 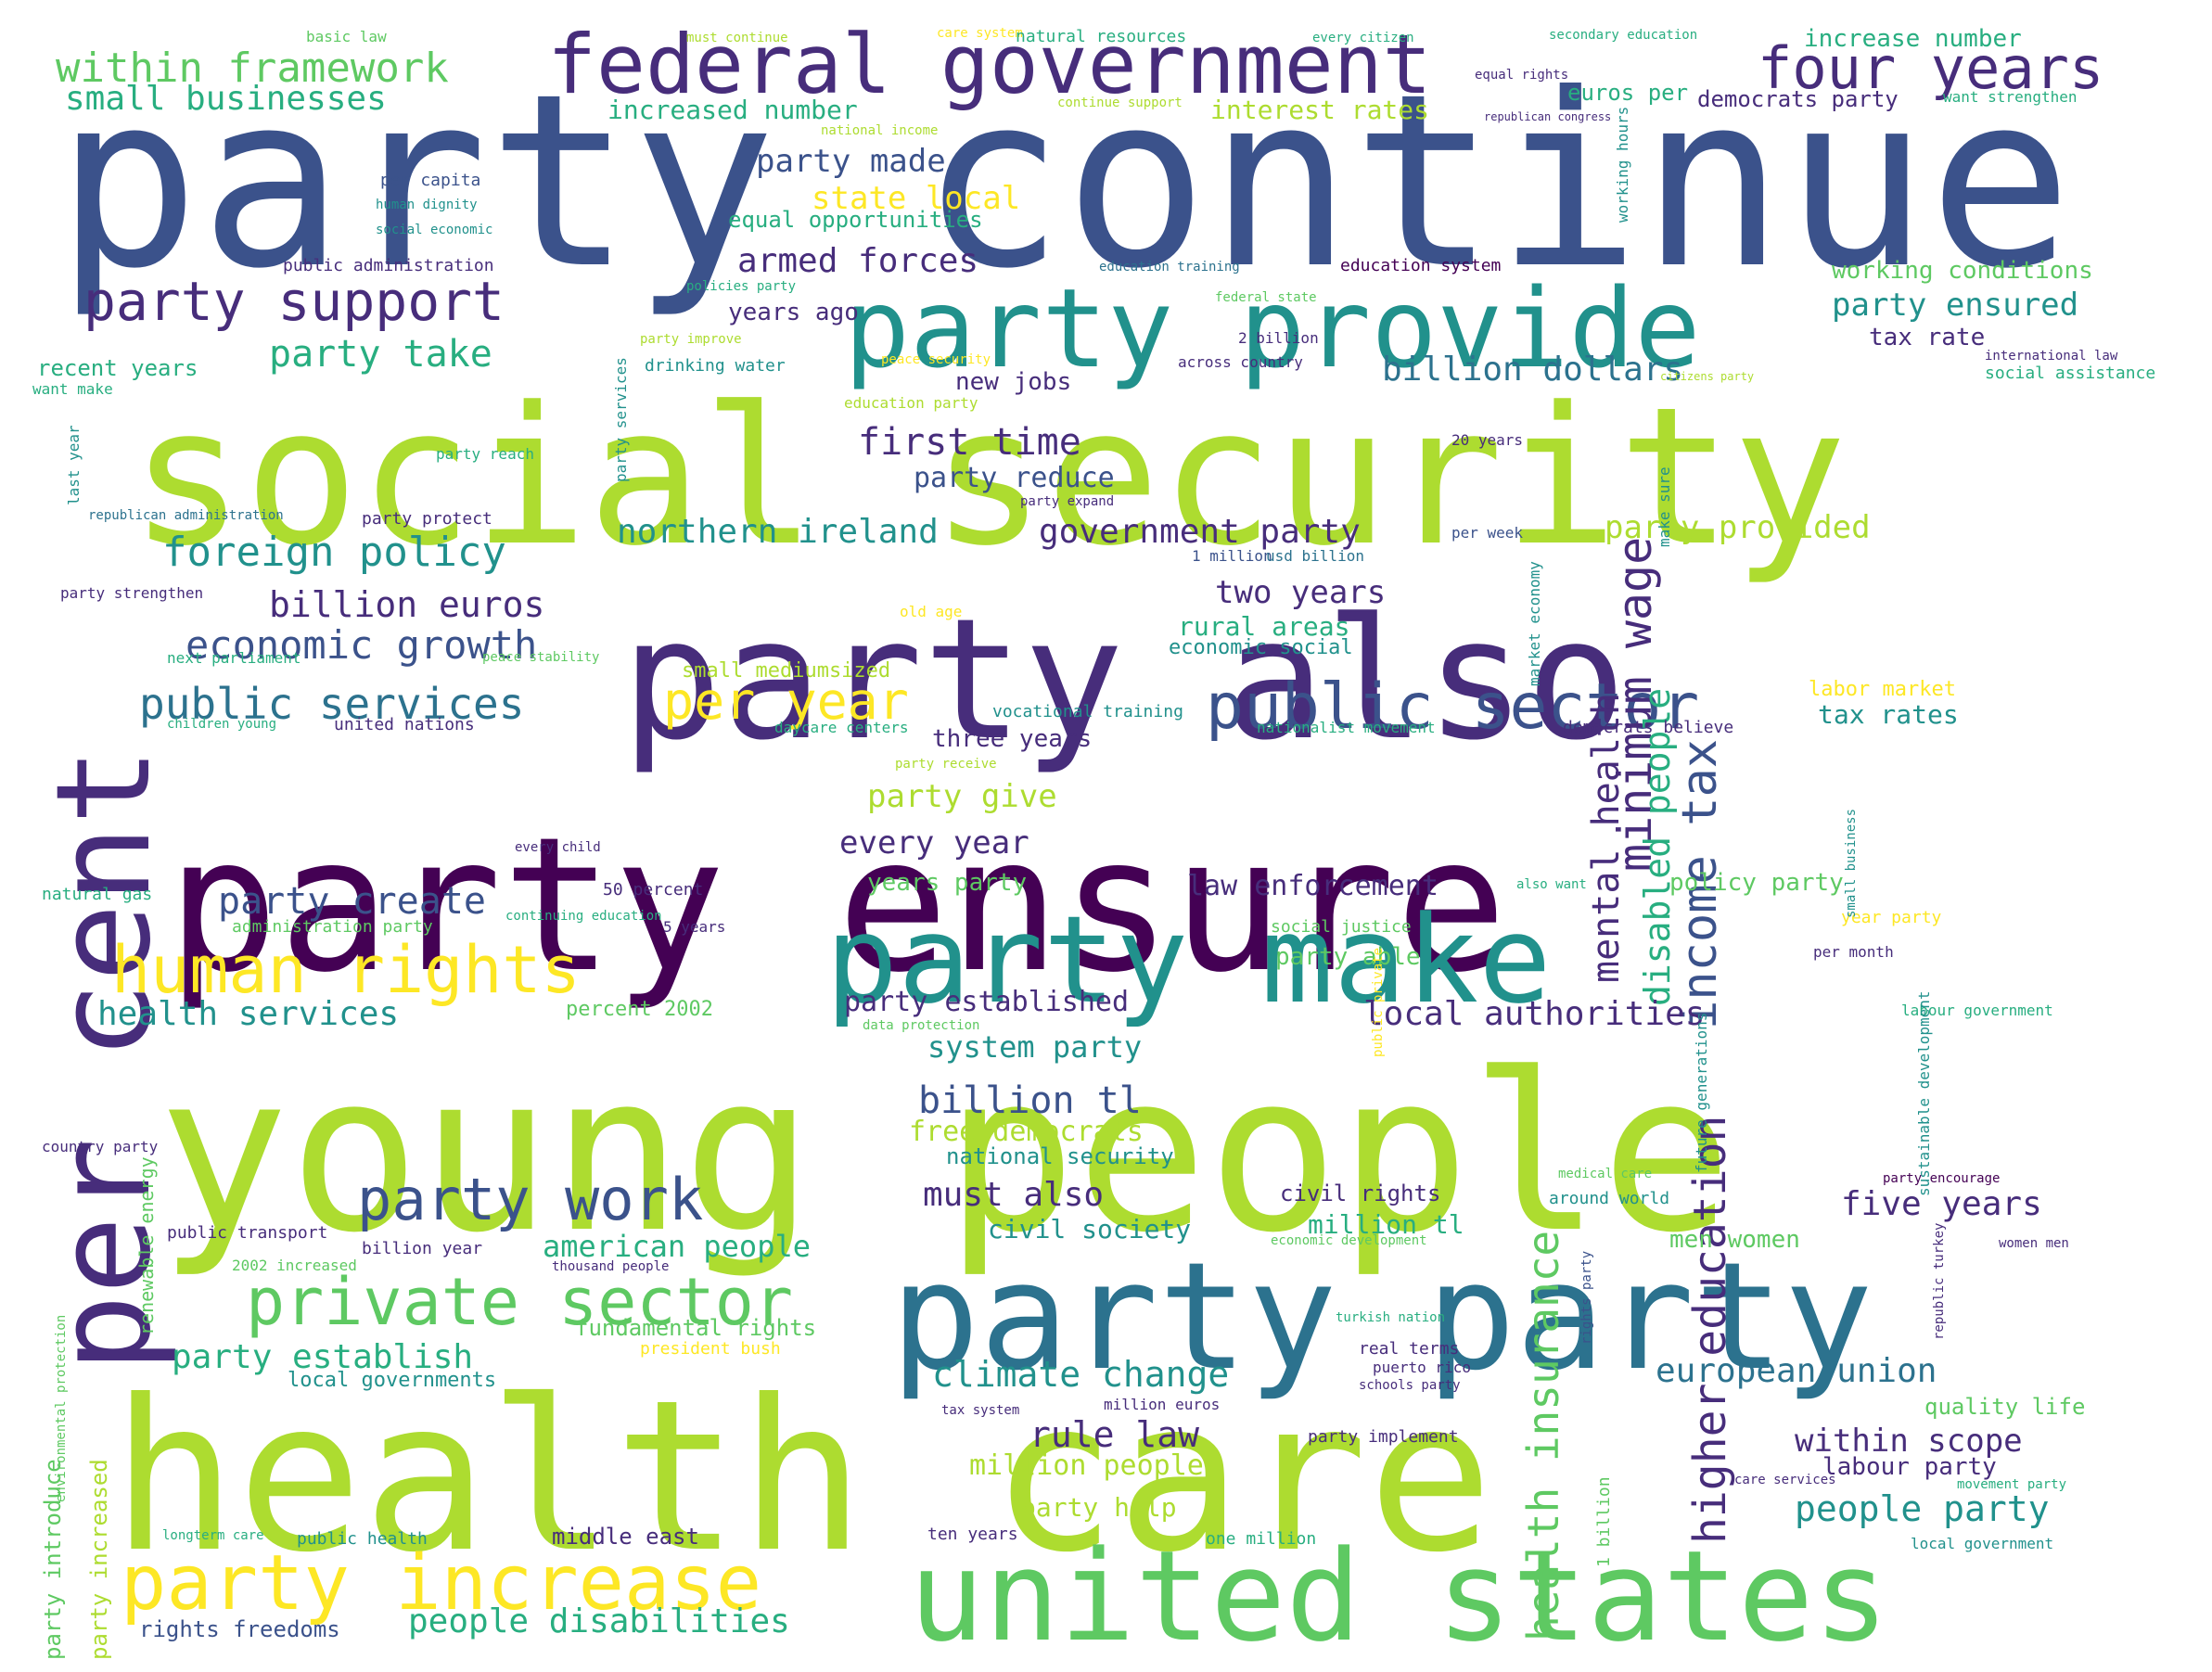 What do you see at coordinates (2011, 97) in the screenshot?
I see `word-want-strengthen: want strengthen` at bounding box center [2011, 97].